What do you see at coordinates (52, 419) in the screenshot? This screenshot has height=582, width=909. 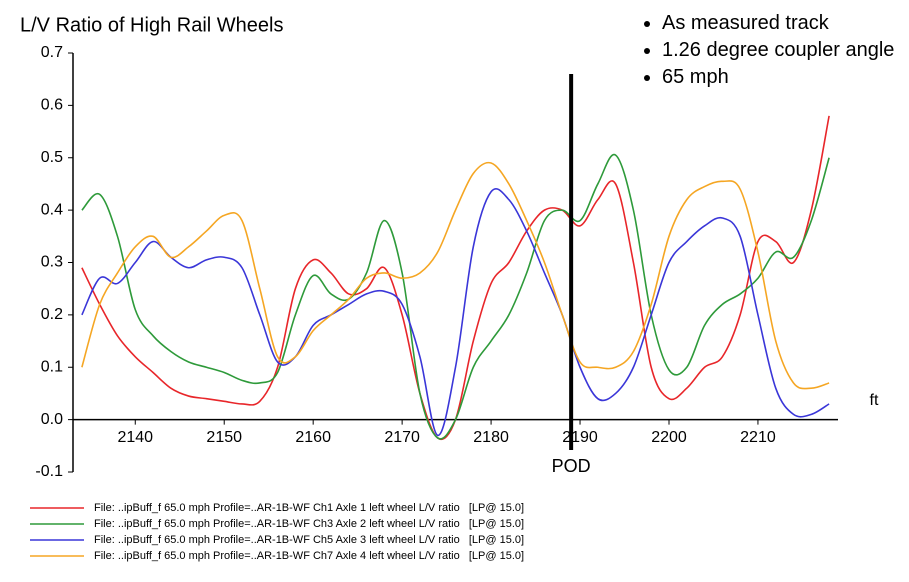 I see `y-tick-label: 0.0` at bounding box center [52, 419].